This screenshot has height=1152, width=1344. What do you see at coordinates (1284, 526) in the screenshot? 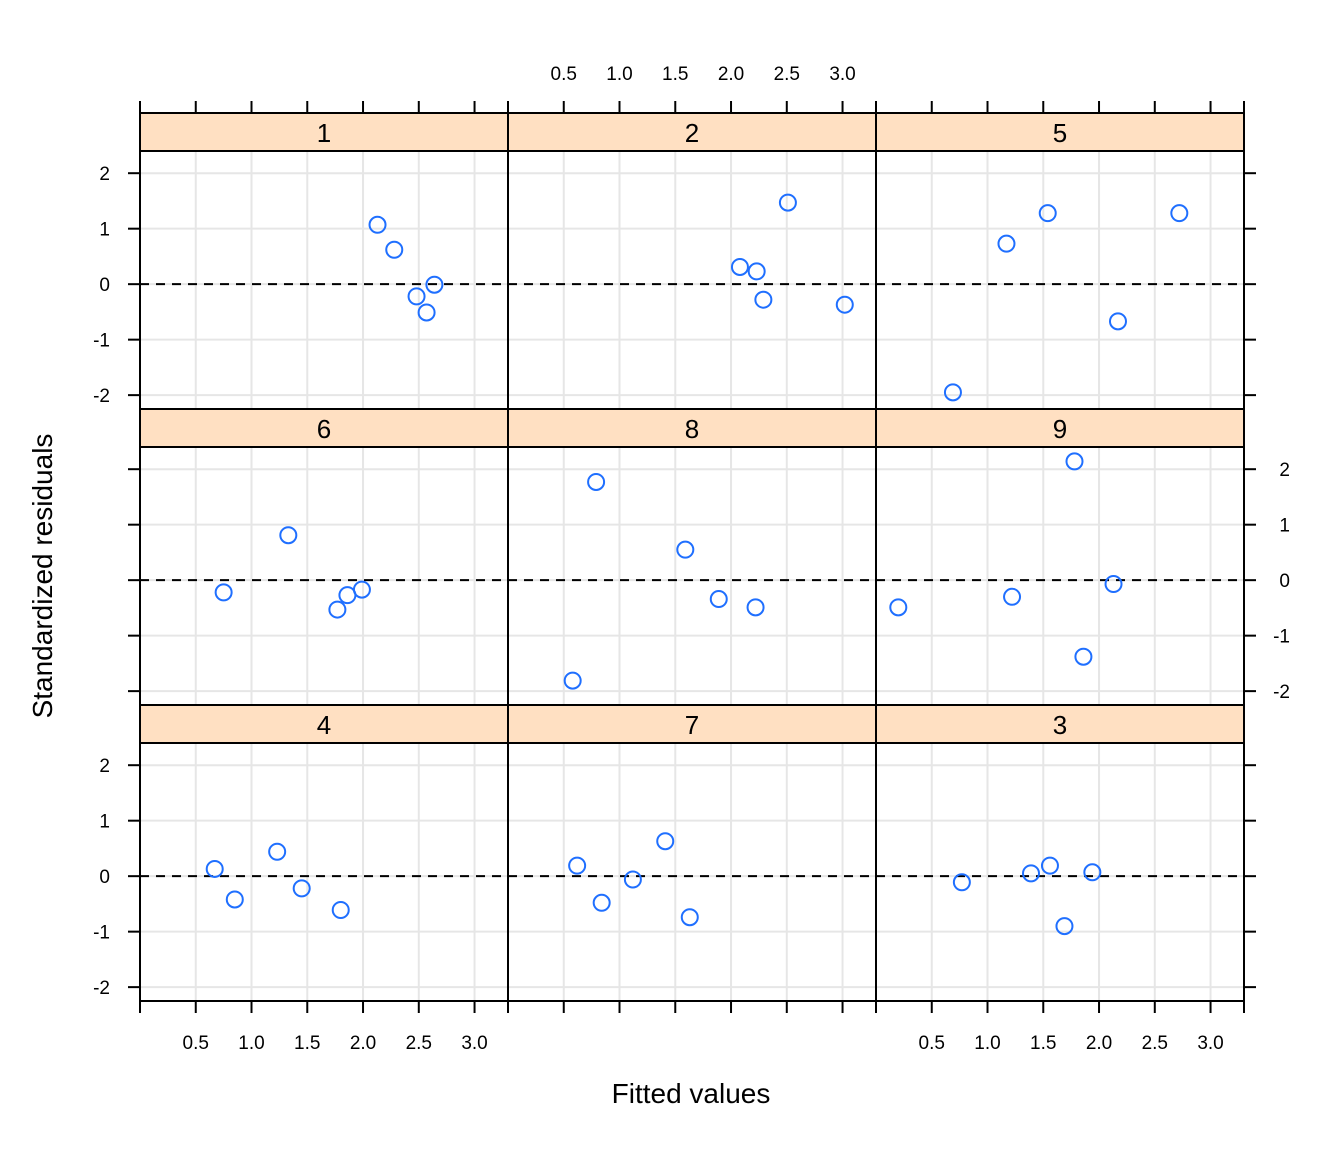
I see `y-tick-label-right: 1` at bounding box center [1284, 526].